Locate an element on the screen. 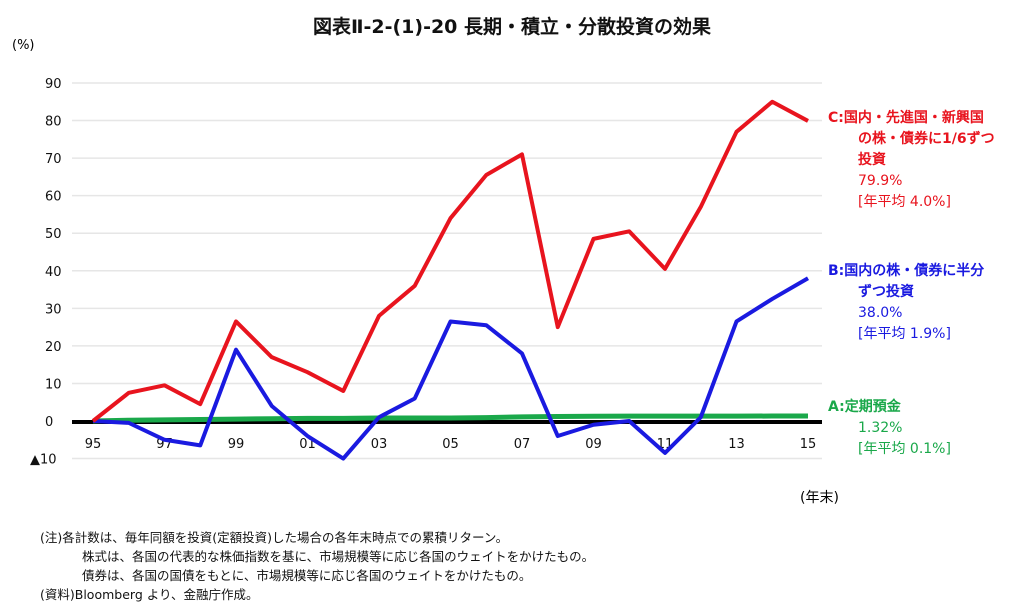 The image size is (1024, 613). y-axis-unit: (%) is located at coordinates (23, 45).